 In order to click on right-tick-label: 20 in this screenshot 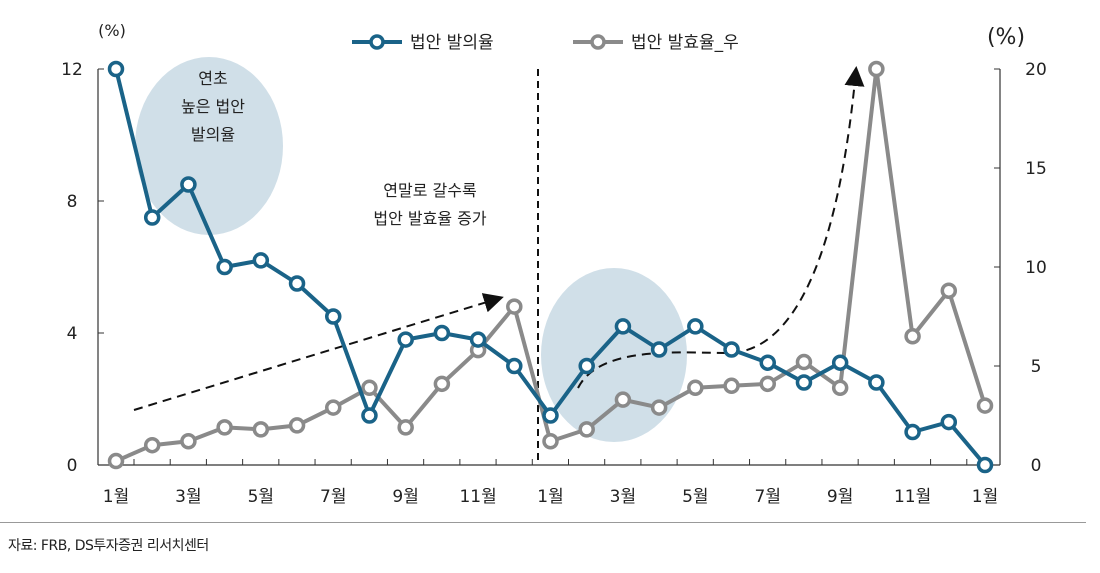, I will do `click(1036, 70)`.